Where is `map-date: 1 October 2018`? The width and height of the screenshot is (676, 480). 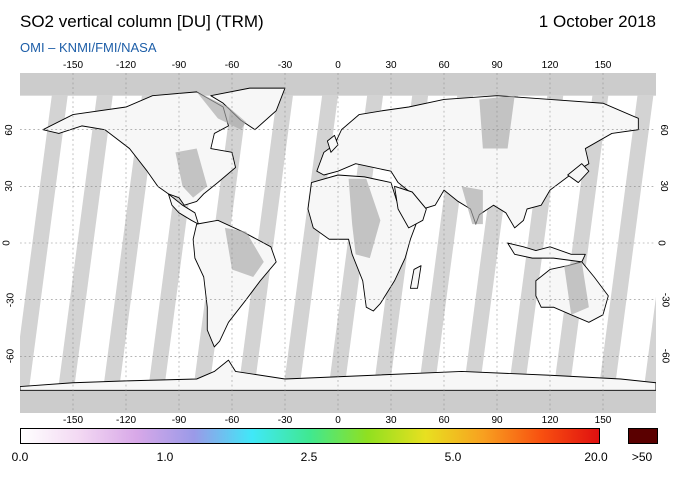 map-date: 1 October 2018 is located at coordinates (597, 21).